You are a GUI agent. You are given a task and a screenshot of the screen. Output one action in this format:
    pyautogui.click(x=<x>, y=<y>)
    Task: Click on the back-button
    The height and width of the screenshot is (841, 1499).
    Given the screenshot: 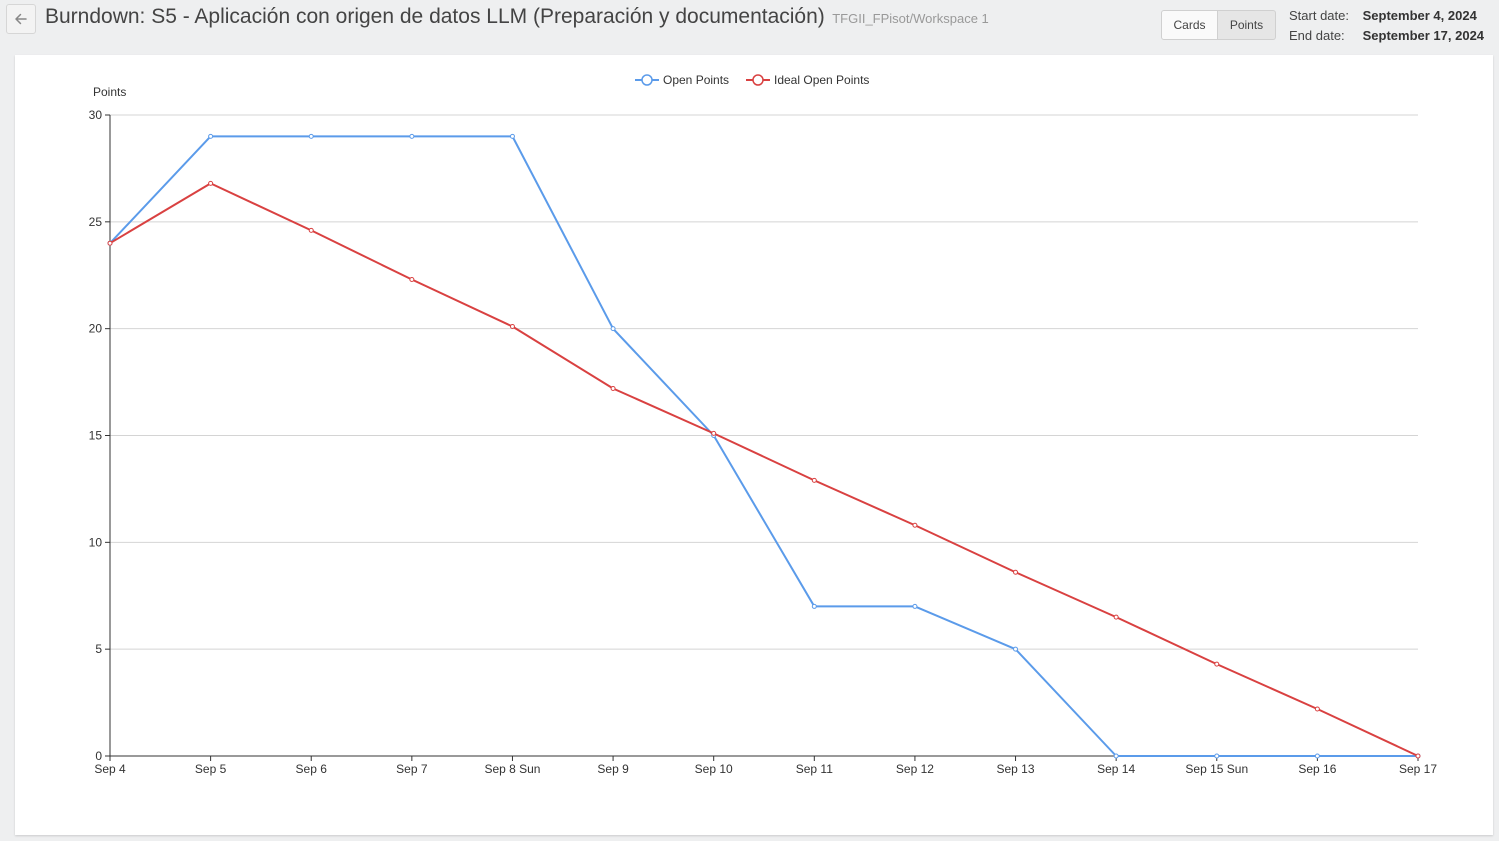 What is the action you would take?
    pyautogui.click(x=21, y=19)
    